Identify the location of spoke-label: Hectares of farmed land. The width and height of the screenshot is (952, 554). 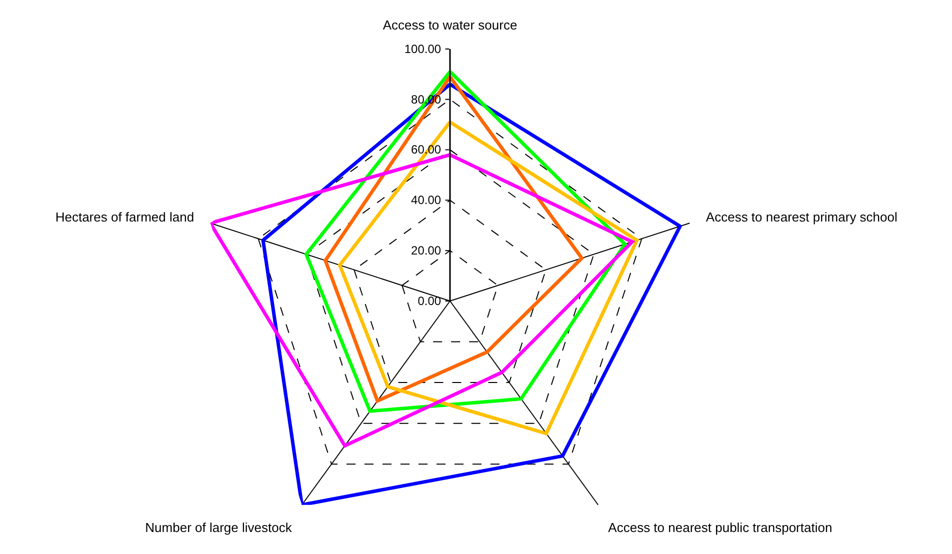
(124, 216).